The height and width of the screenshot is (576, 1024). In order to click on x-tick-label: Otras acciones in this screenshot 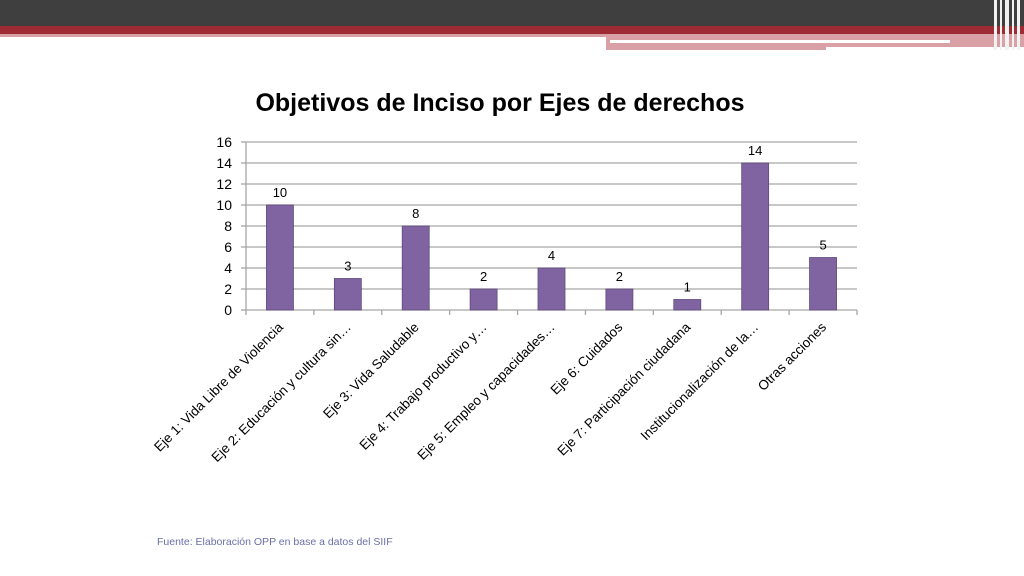, I will do `click(792, 356)`.